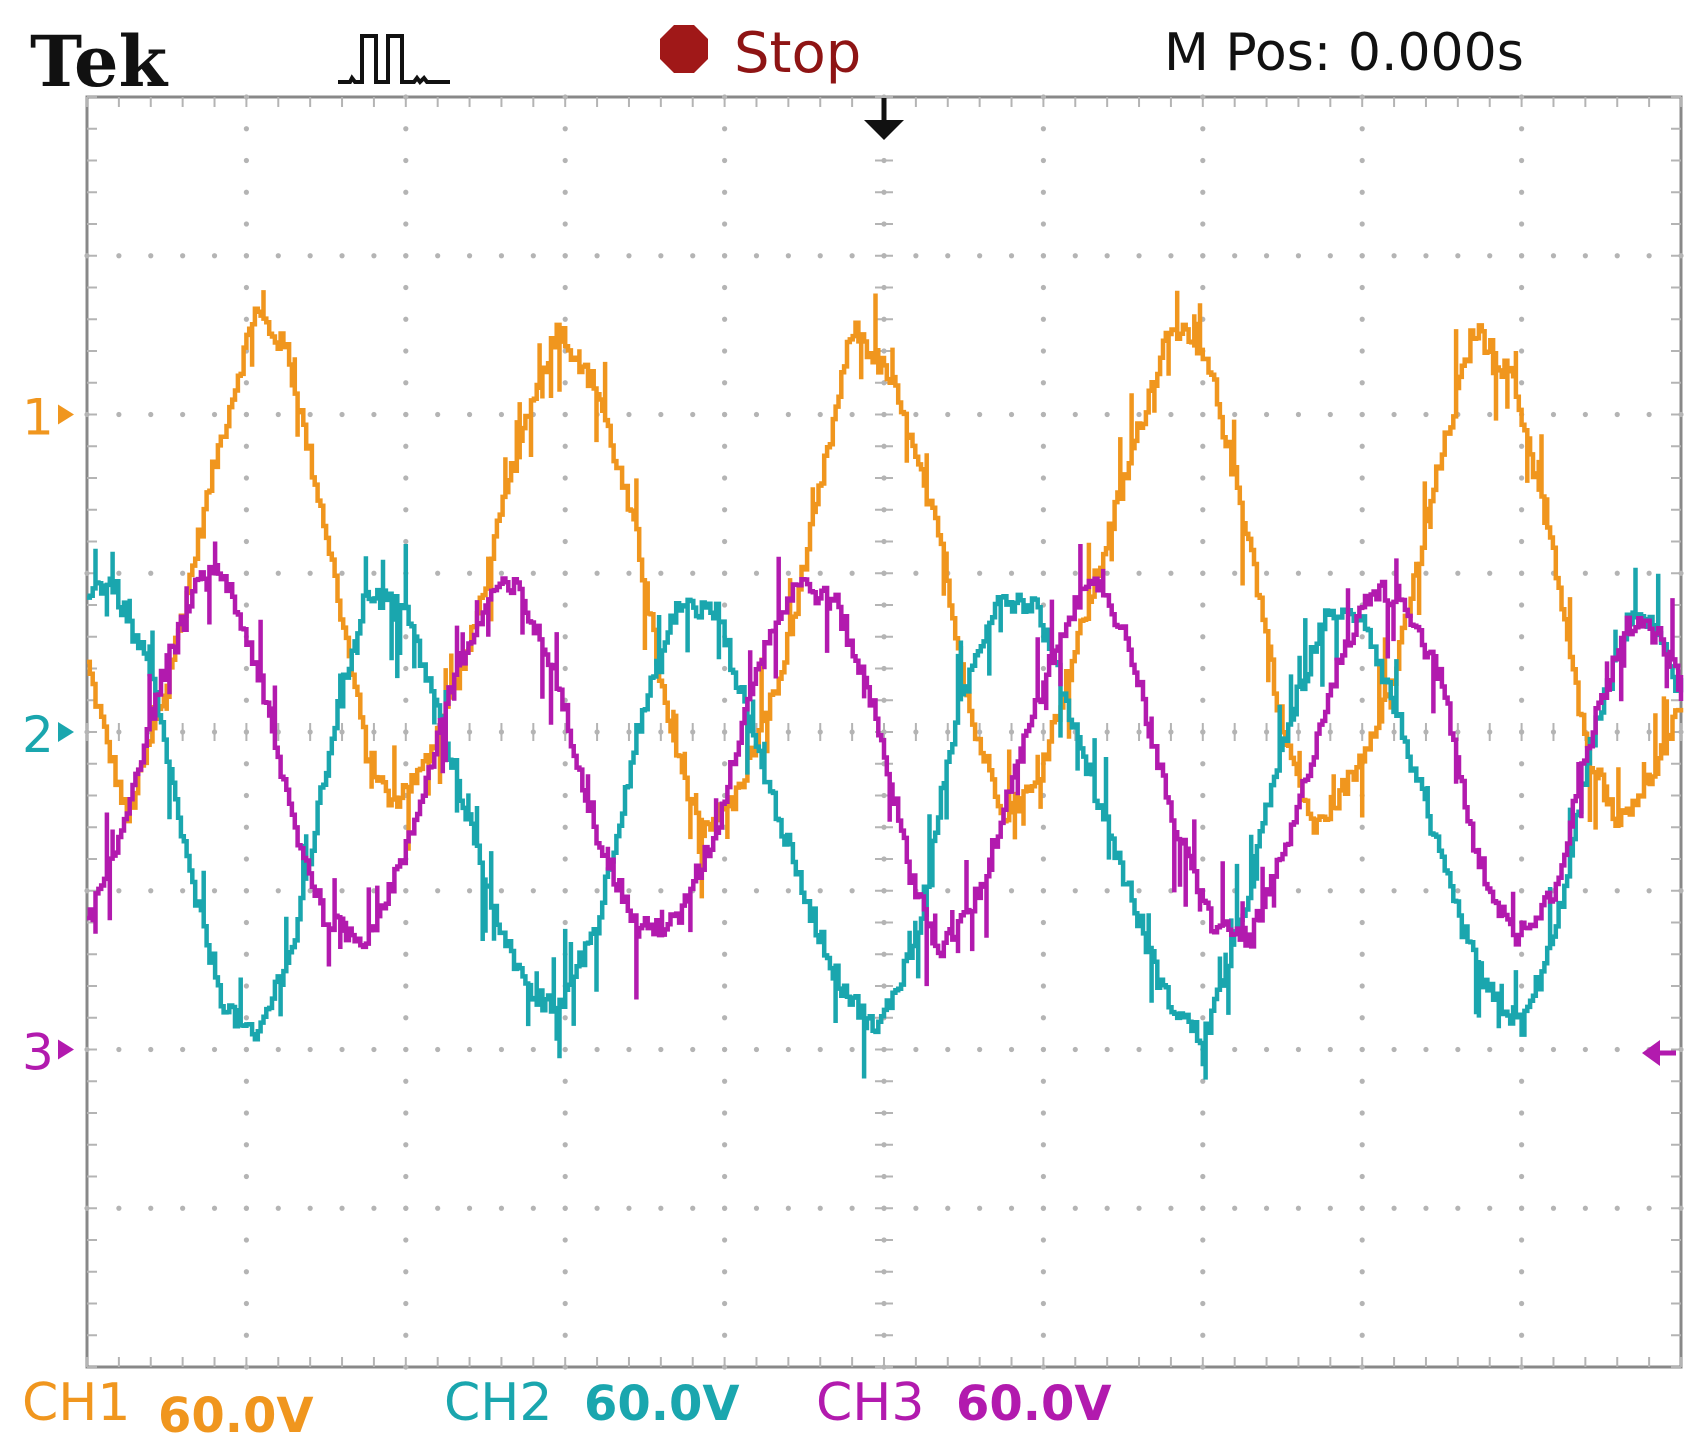  I want to click on ch3-label: CH3, so click(870, 1403).